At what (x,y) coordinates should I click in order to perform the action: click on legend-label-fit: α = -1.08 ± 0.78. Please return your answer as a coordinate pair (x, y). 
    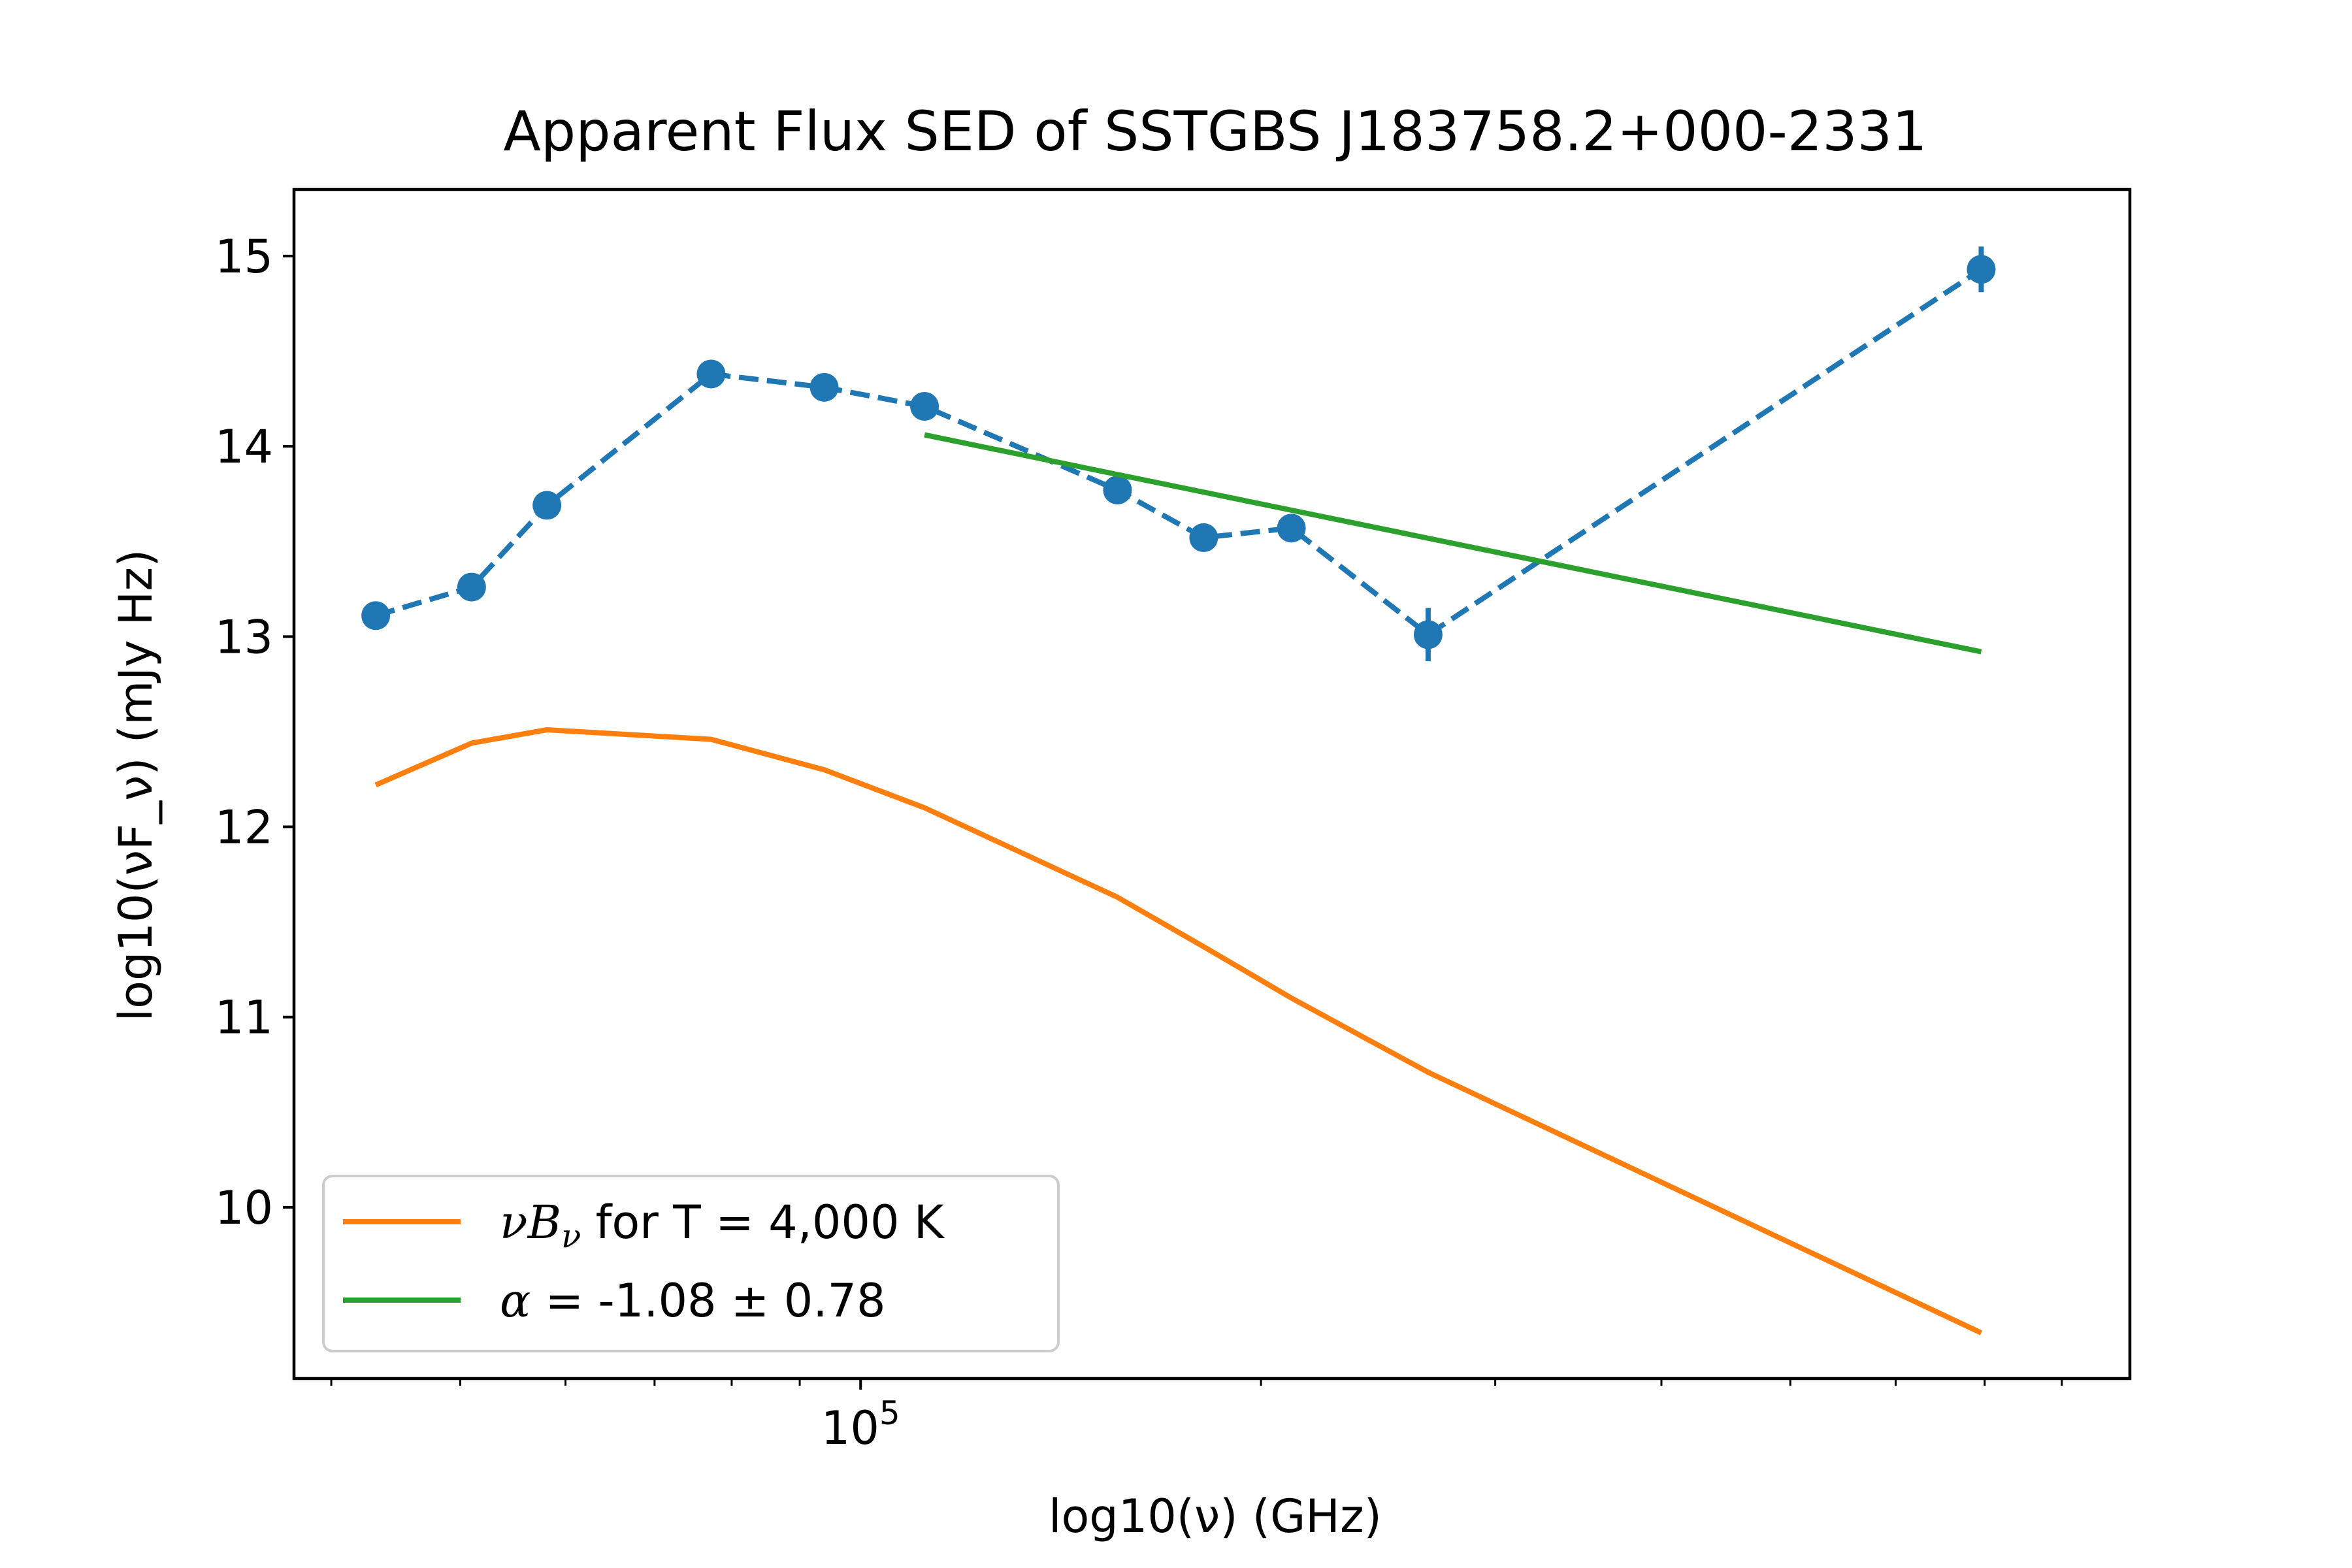
    Looking at the image, I should click on (693, 1301).